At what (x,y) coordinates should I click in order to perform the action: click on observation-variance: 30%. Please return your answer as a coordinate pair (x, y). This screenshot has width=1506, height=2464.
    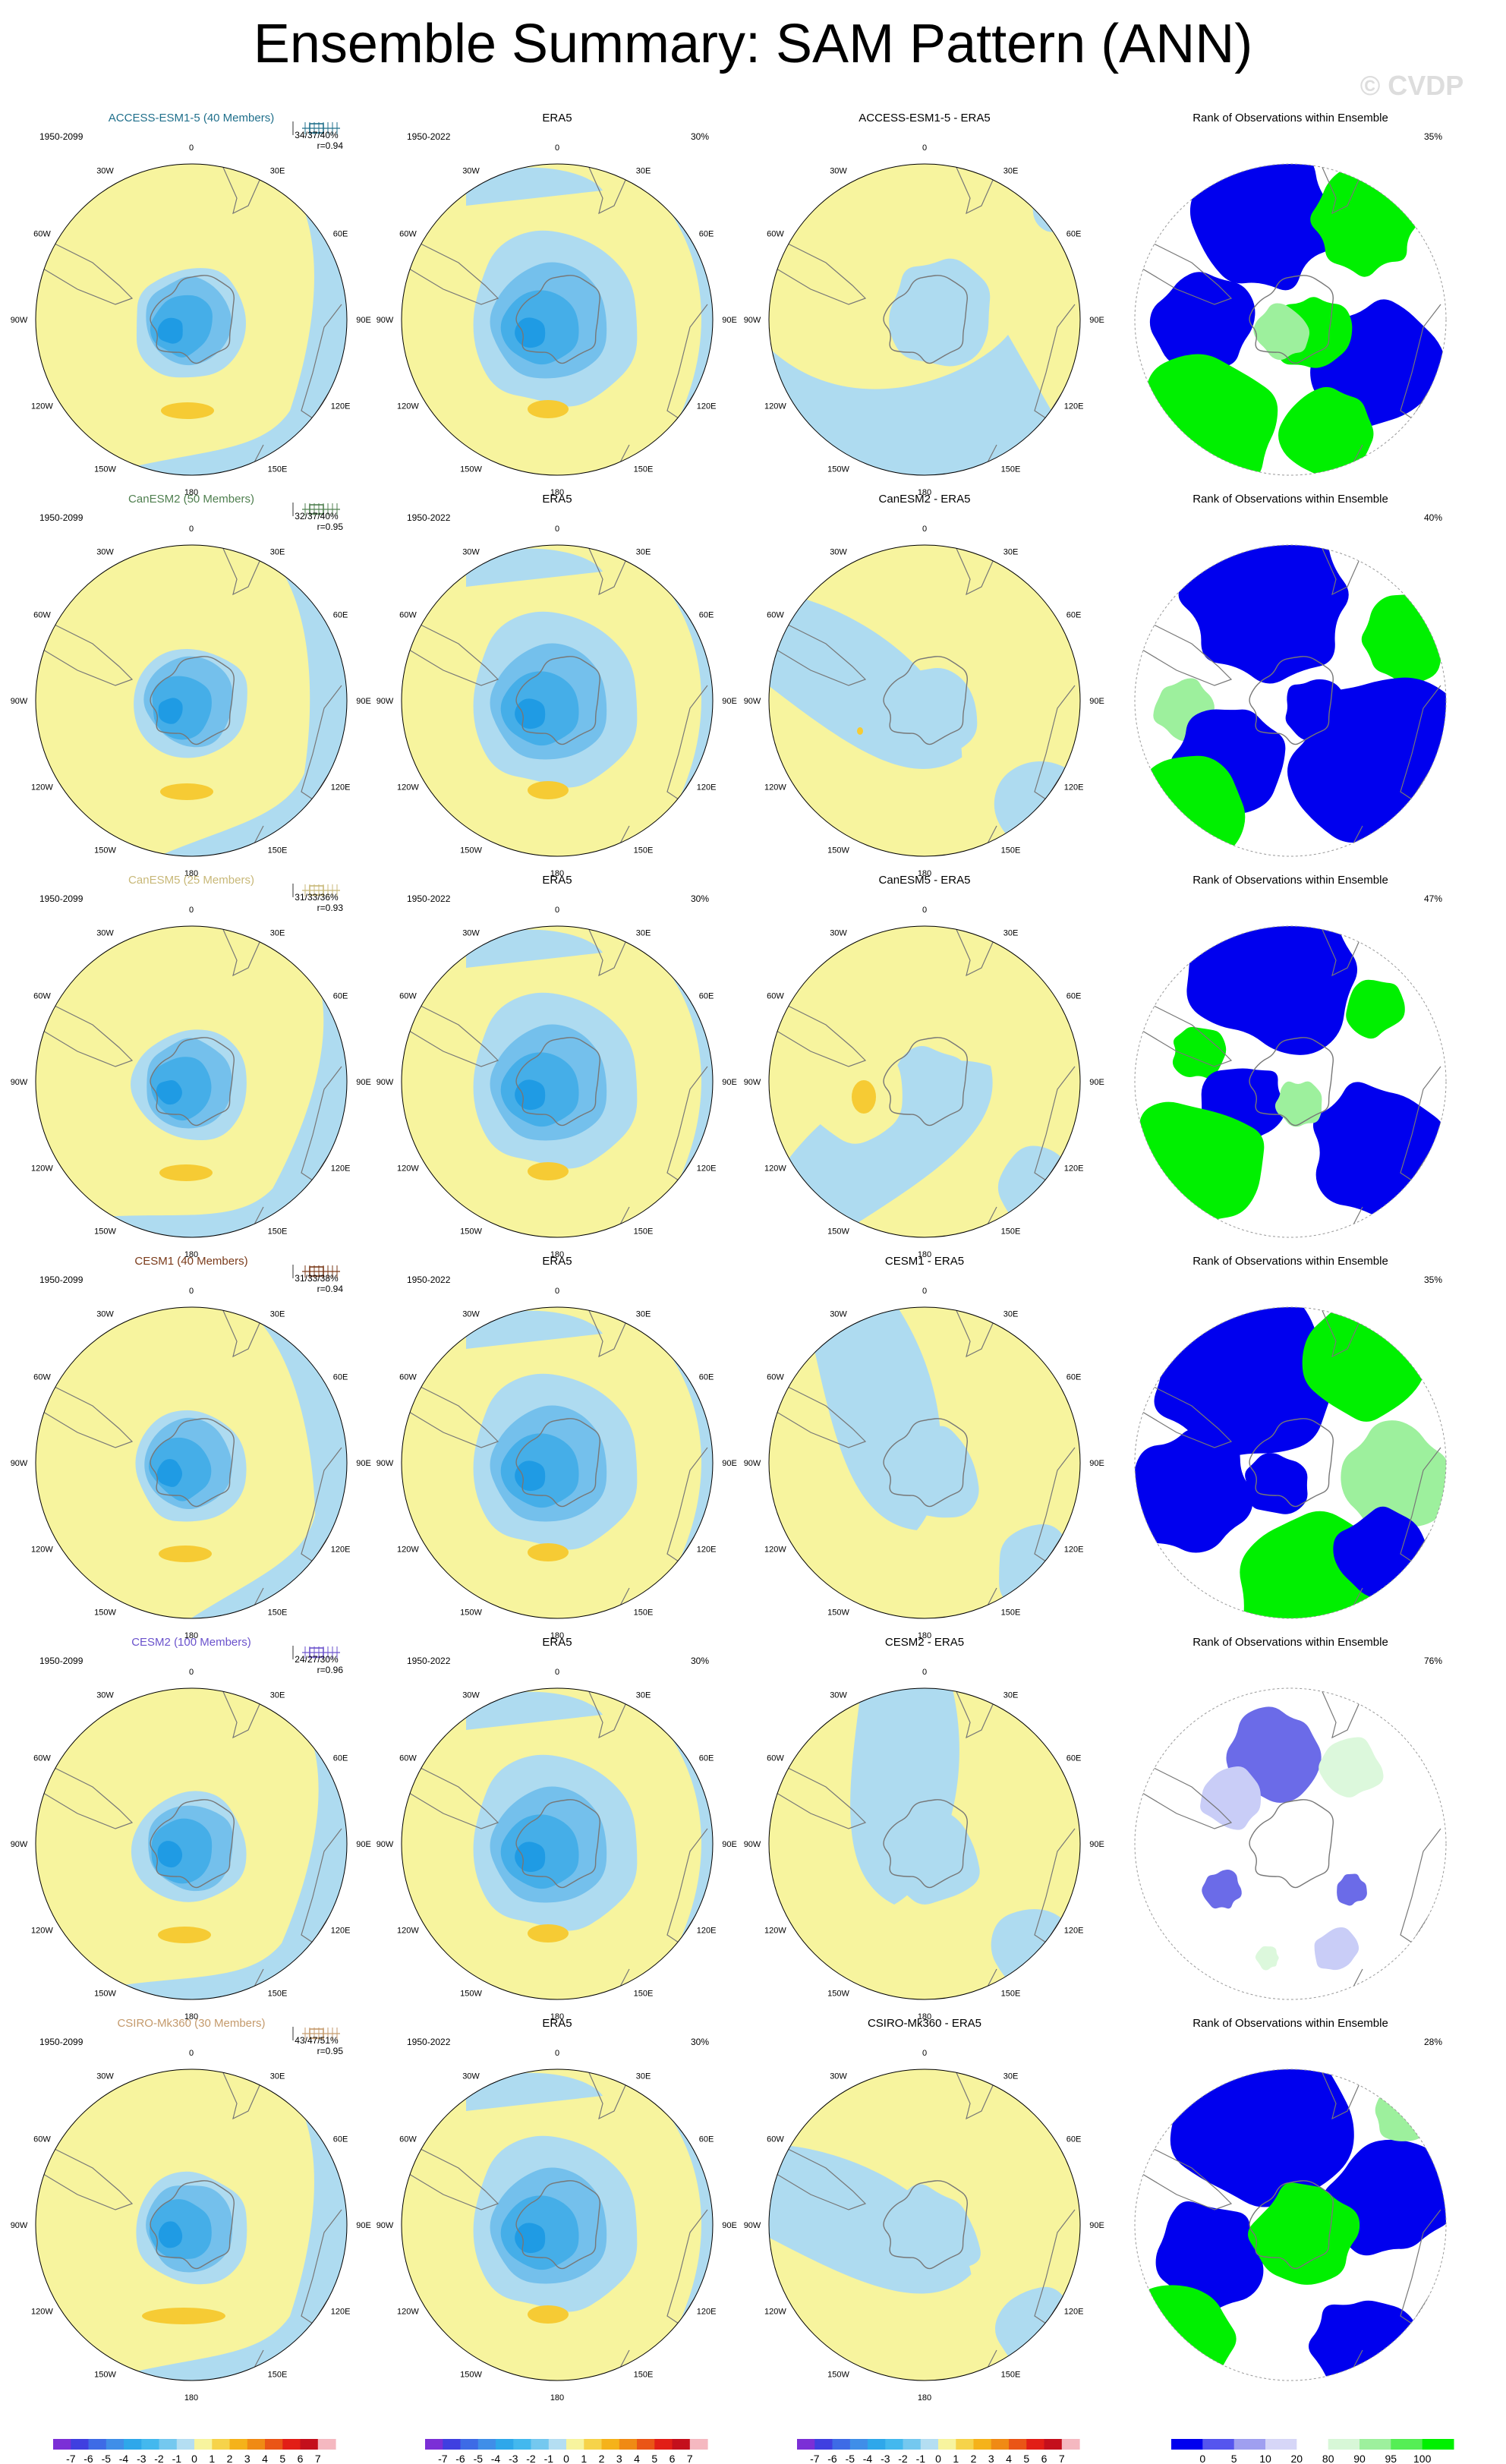
    Looking at the image, I should click on (700, 2042).